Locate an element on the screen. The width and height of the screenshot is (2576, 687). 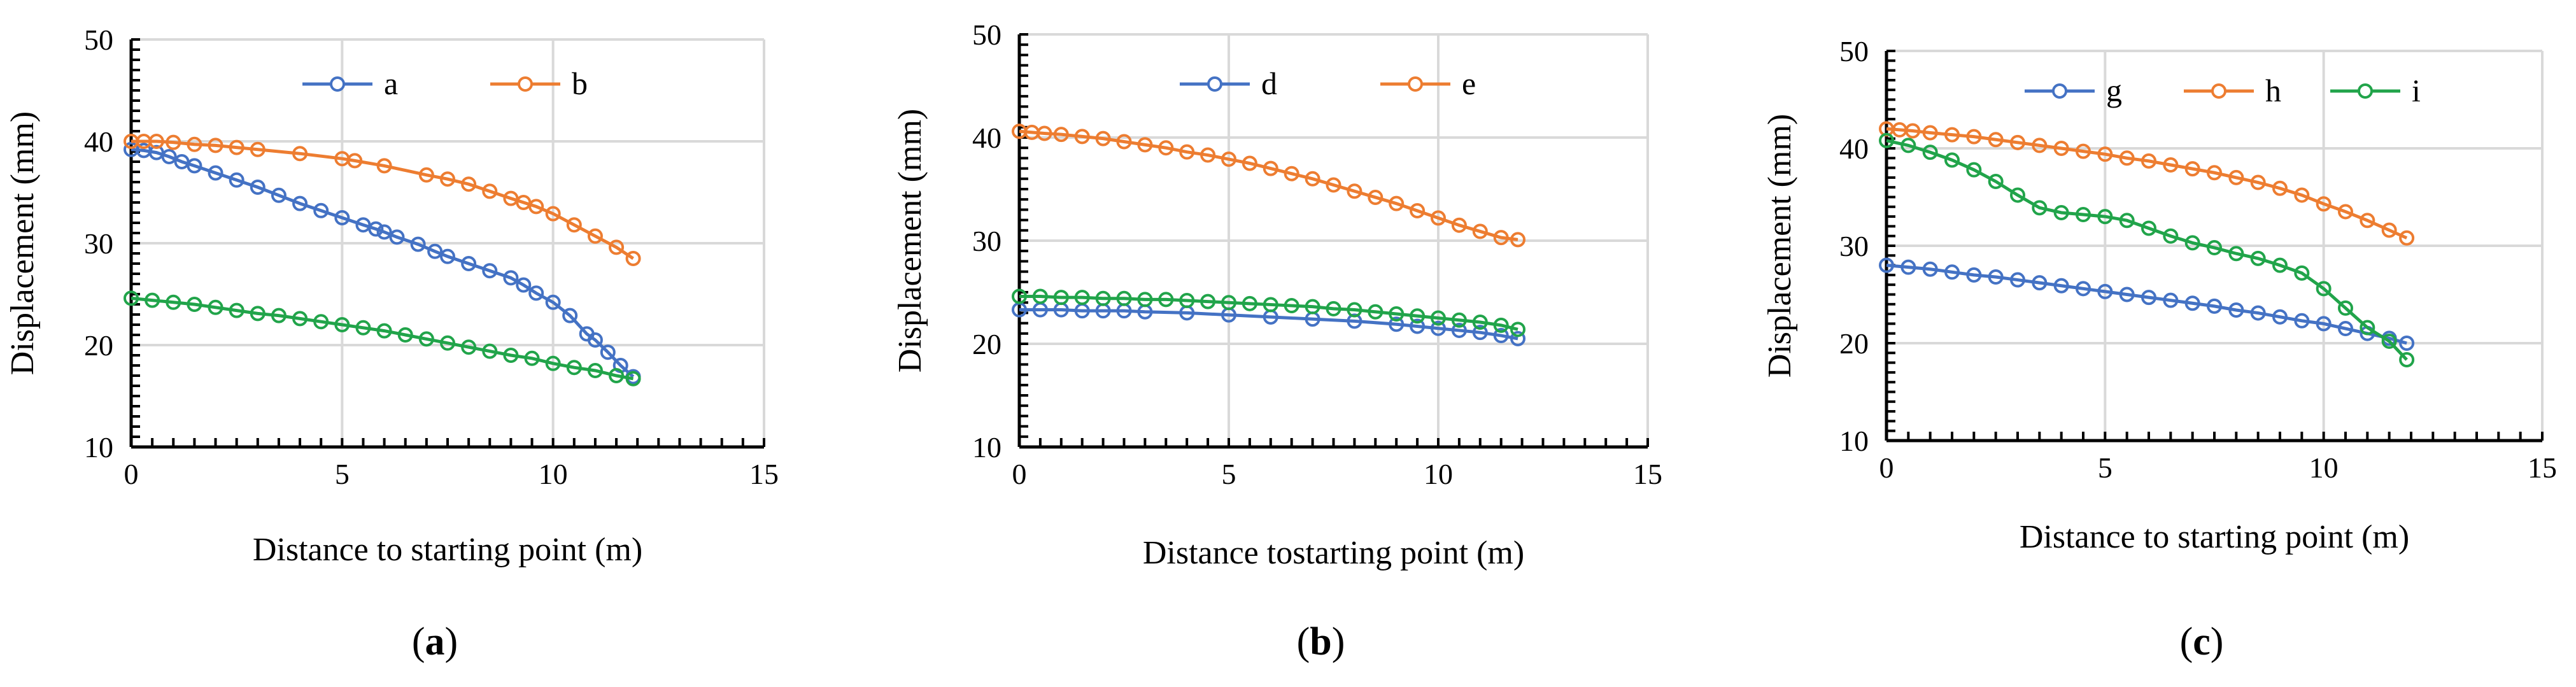
x-tick-label: 15 is located at coordinates (2542, 467).